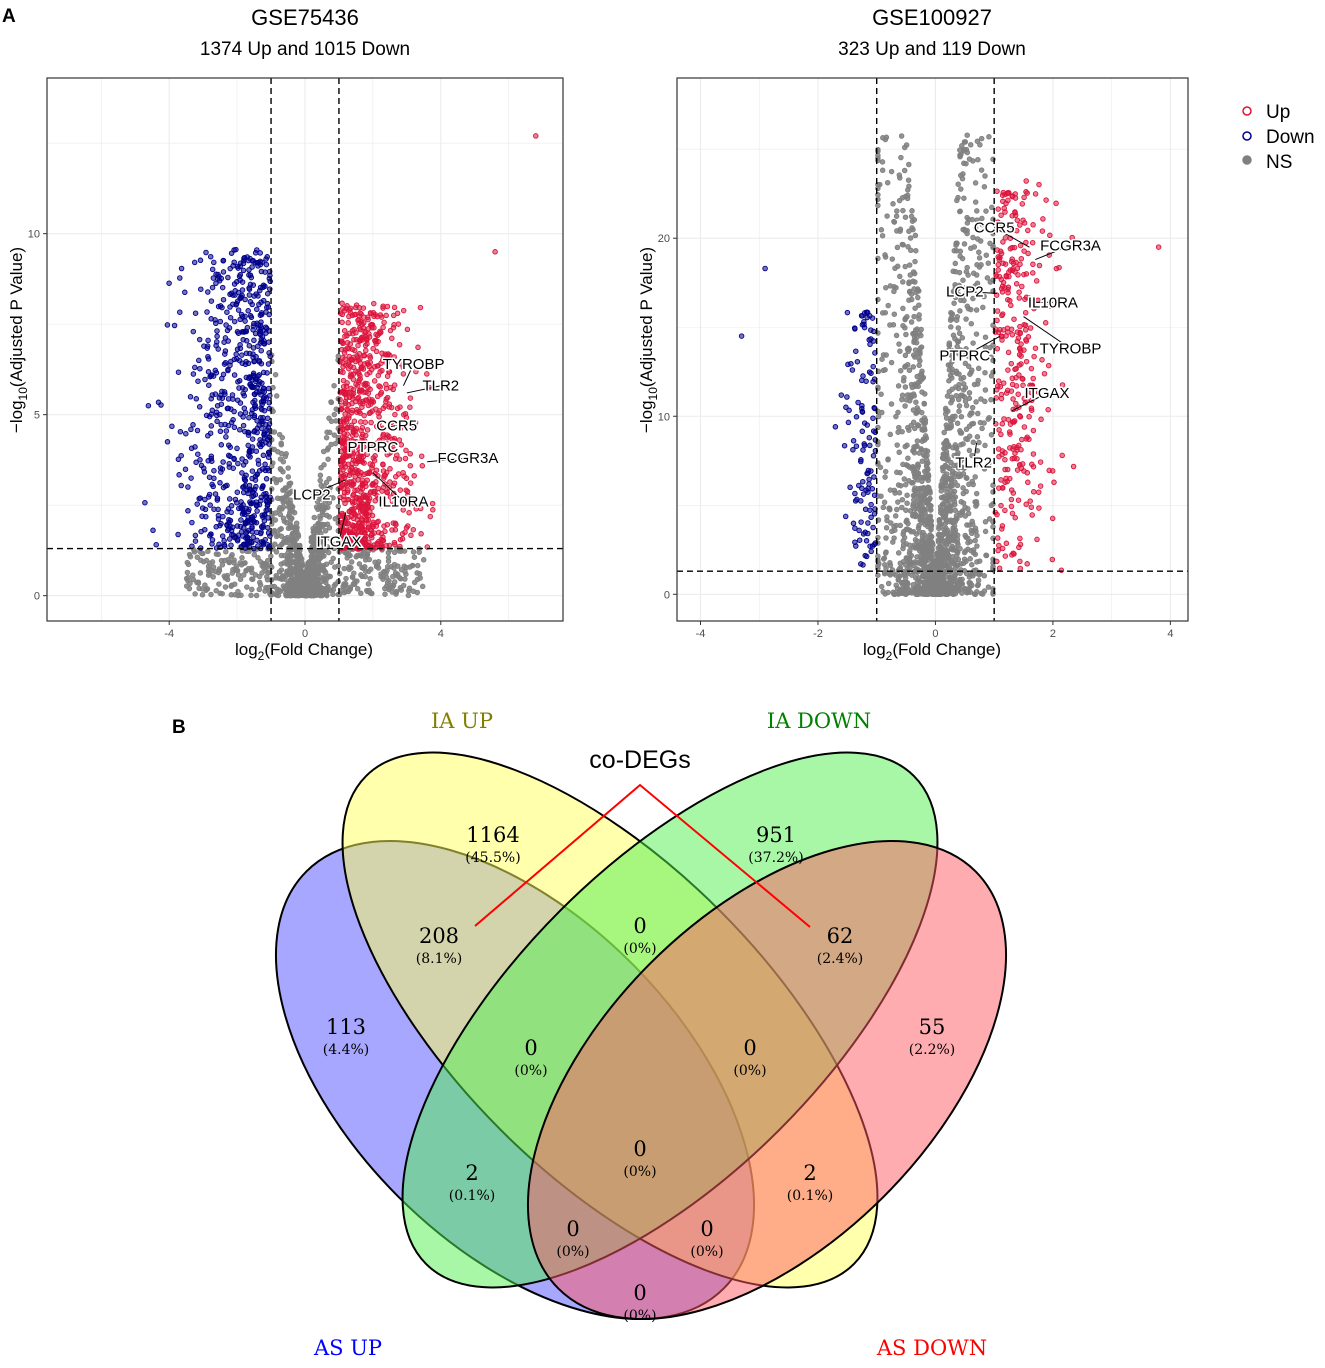 The width and height of the screenshot is (1325, 1368). What do you see at coordinates (34, 235) in the screenshot?
I see `y-tick-label: 10` at bounding box center [34, 235].